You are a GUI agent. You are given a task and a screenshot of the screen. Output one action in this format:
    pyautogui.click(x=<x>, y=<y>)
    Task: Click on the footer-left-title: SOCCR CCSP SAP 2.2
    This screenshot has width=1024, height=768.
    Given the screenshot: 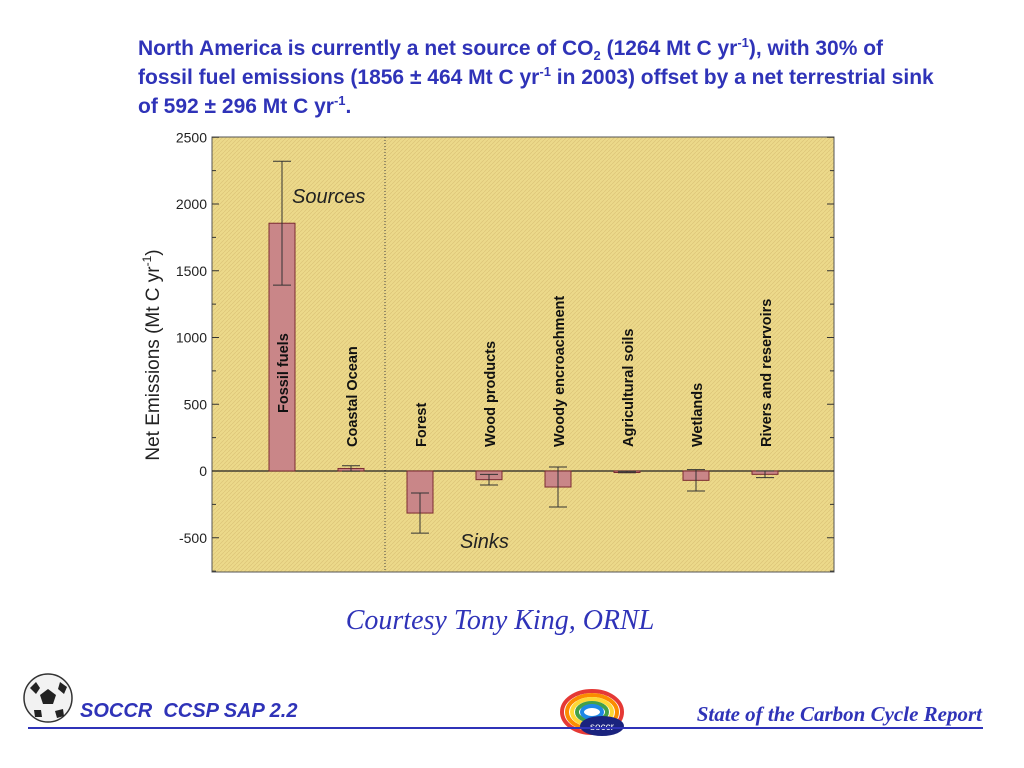 What is the action you would take?
    pyautogui.click(x=189, y=711)
    